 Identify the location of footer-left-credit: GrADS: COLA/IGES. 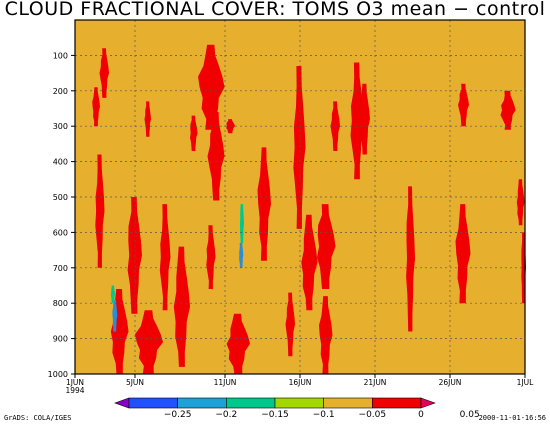
(38, 418).